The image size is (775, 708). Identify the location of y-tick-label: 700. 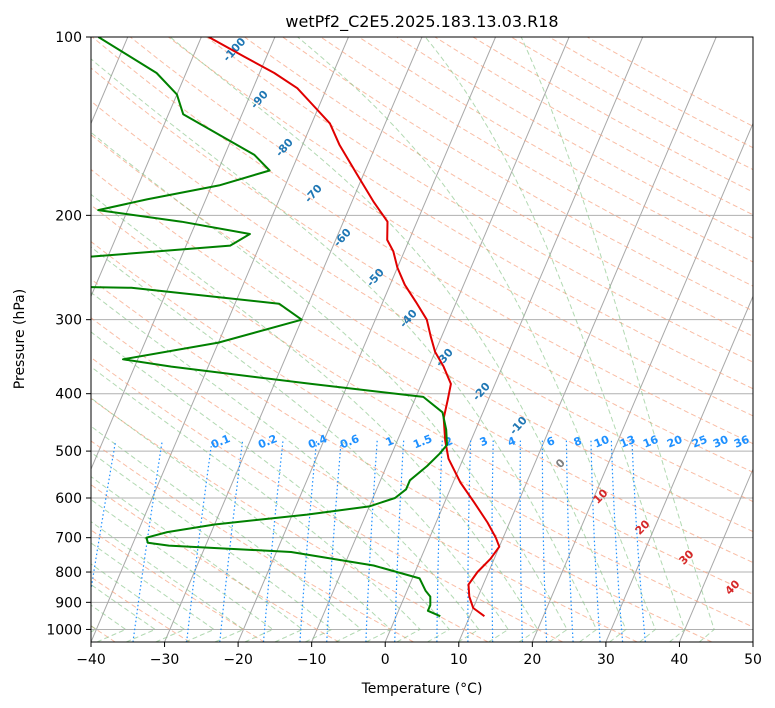
(68, 539).